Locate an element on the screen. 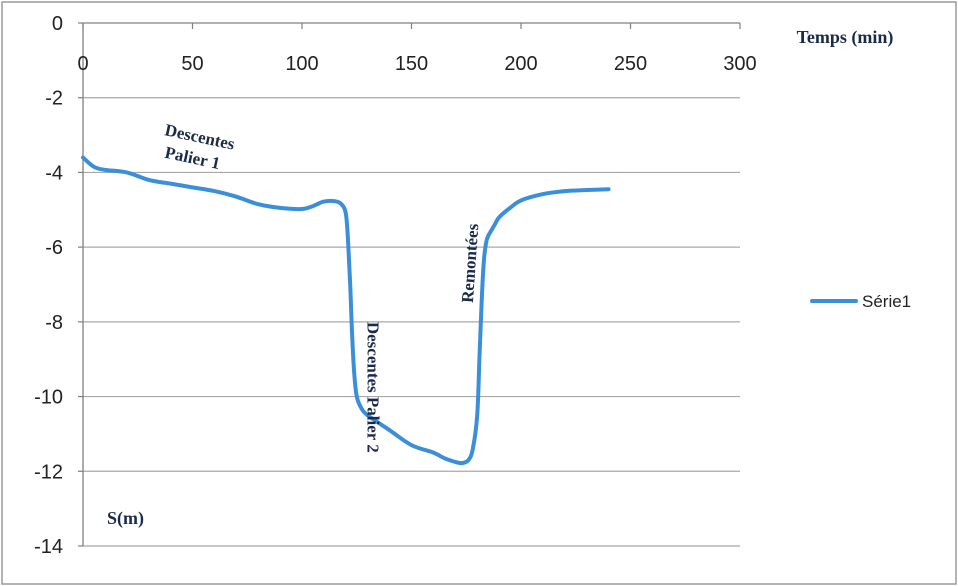 The image size is (958, 586). y-tick-labels: 0 -2 -4 -6 -8 -10 -12 -14 is located at coordinates (48, 285).